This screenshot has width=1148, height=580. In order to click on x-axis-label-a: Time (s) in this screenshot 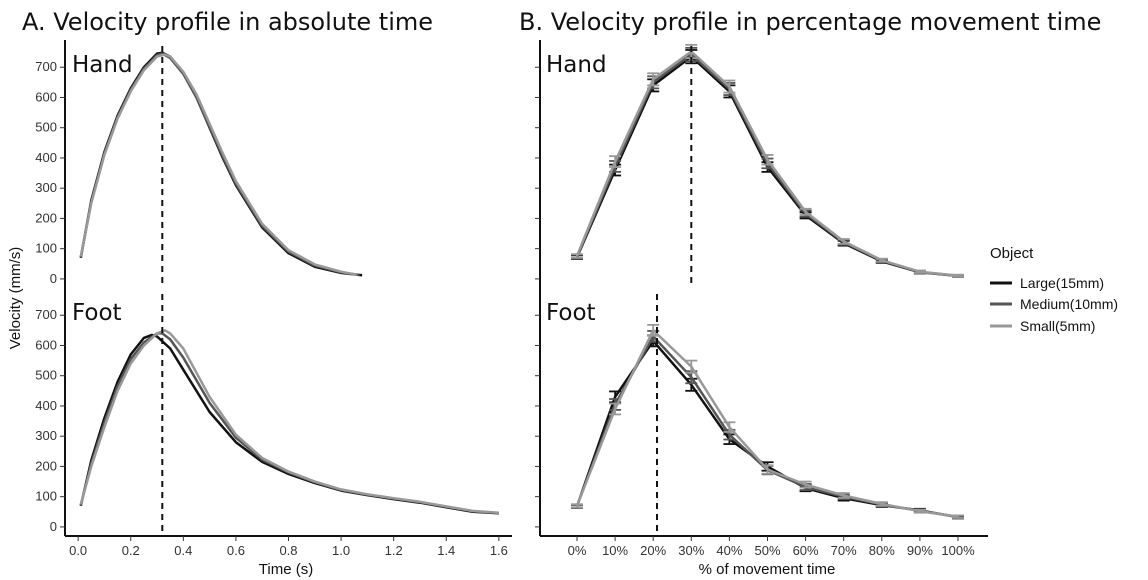, I will do `click(286, 569)`.